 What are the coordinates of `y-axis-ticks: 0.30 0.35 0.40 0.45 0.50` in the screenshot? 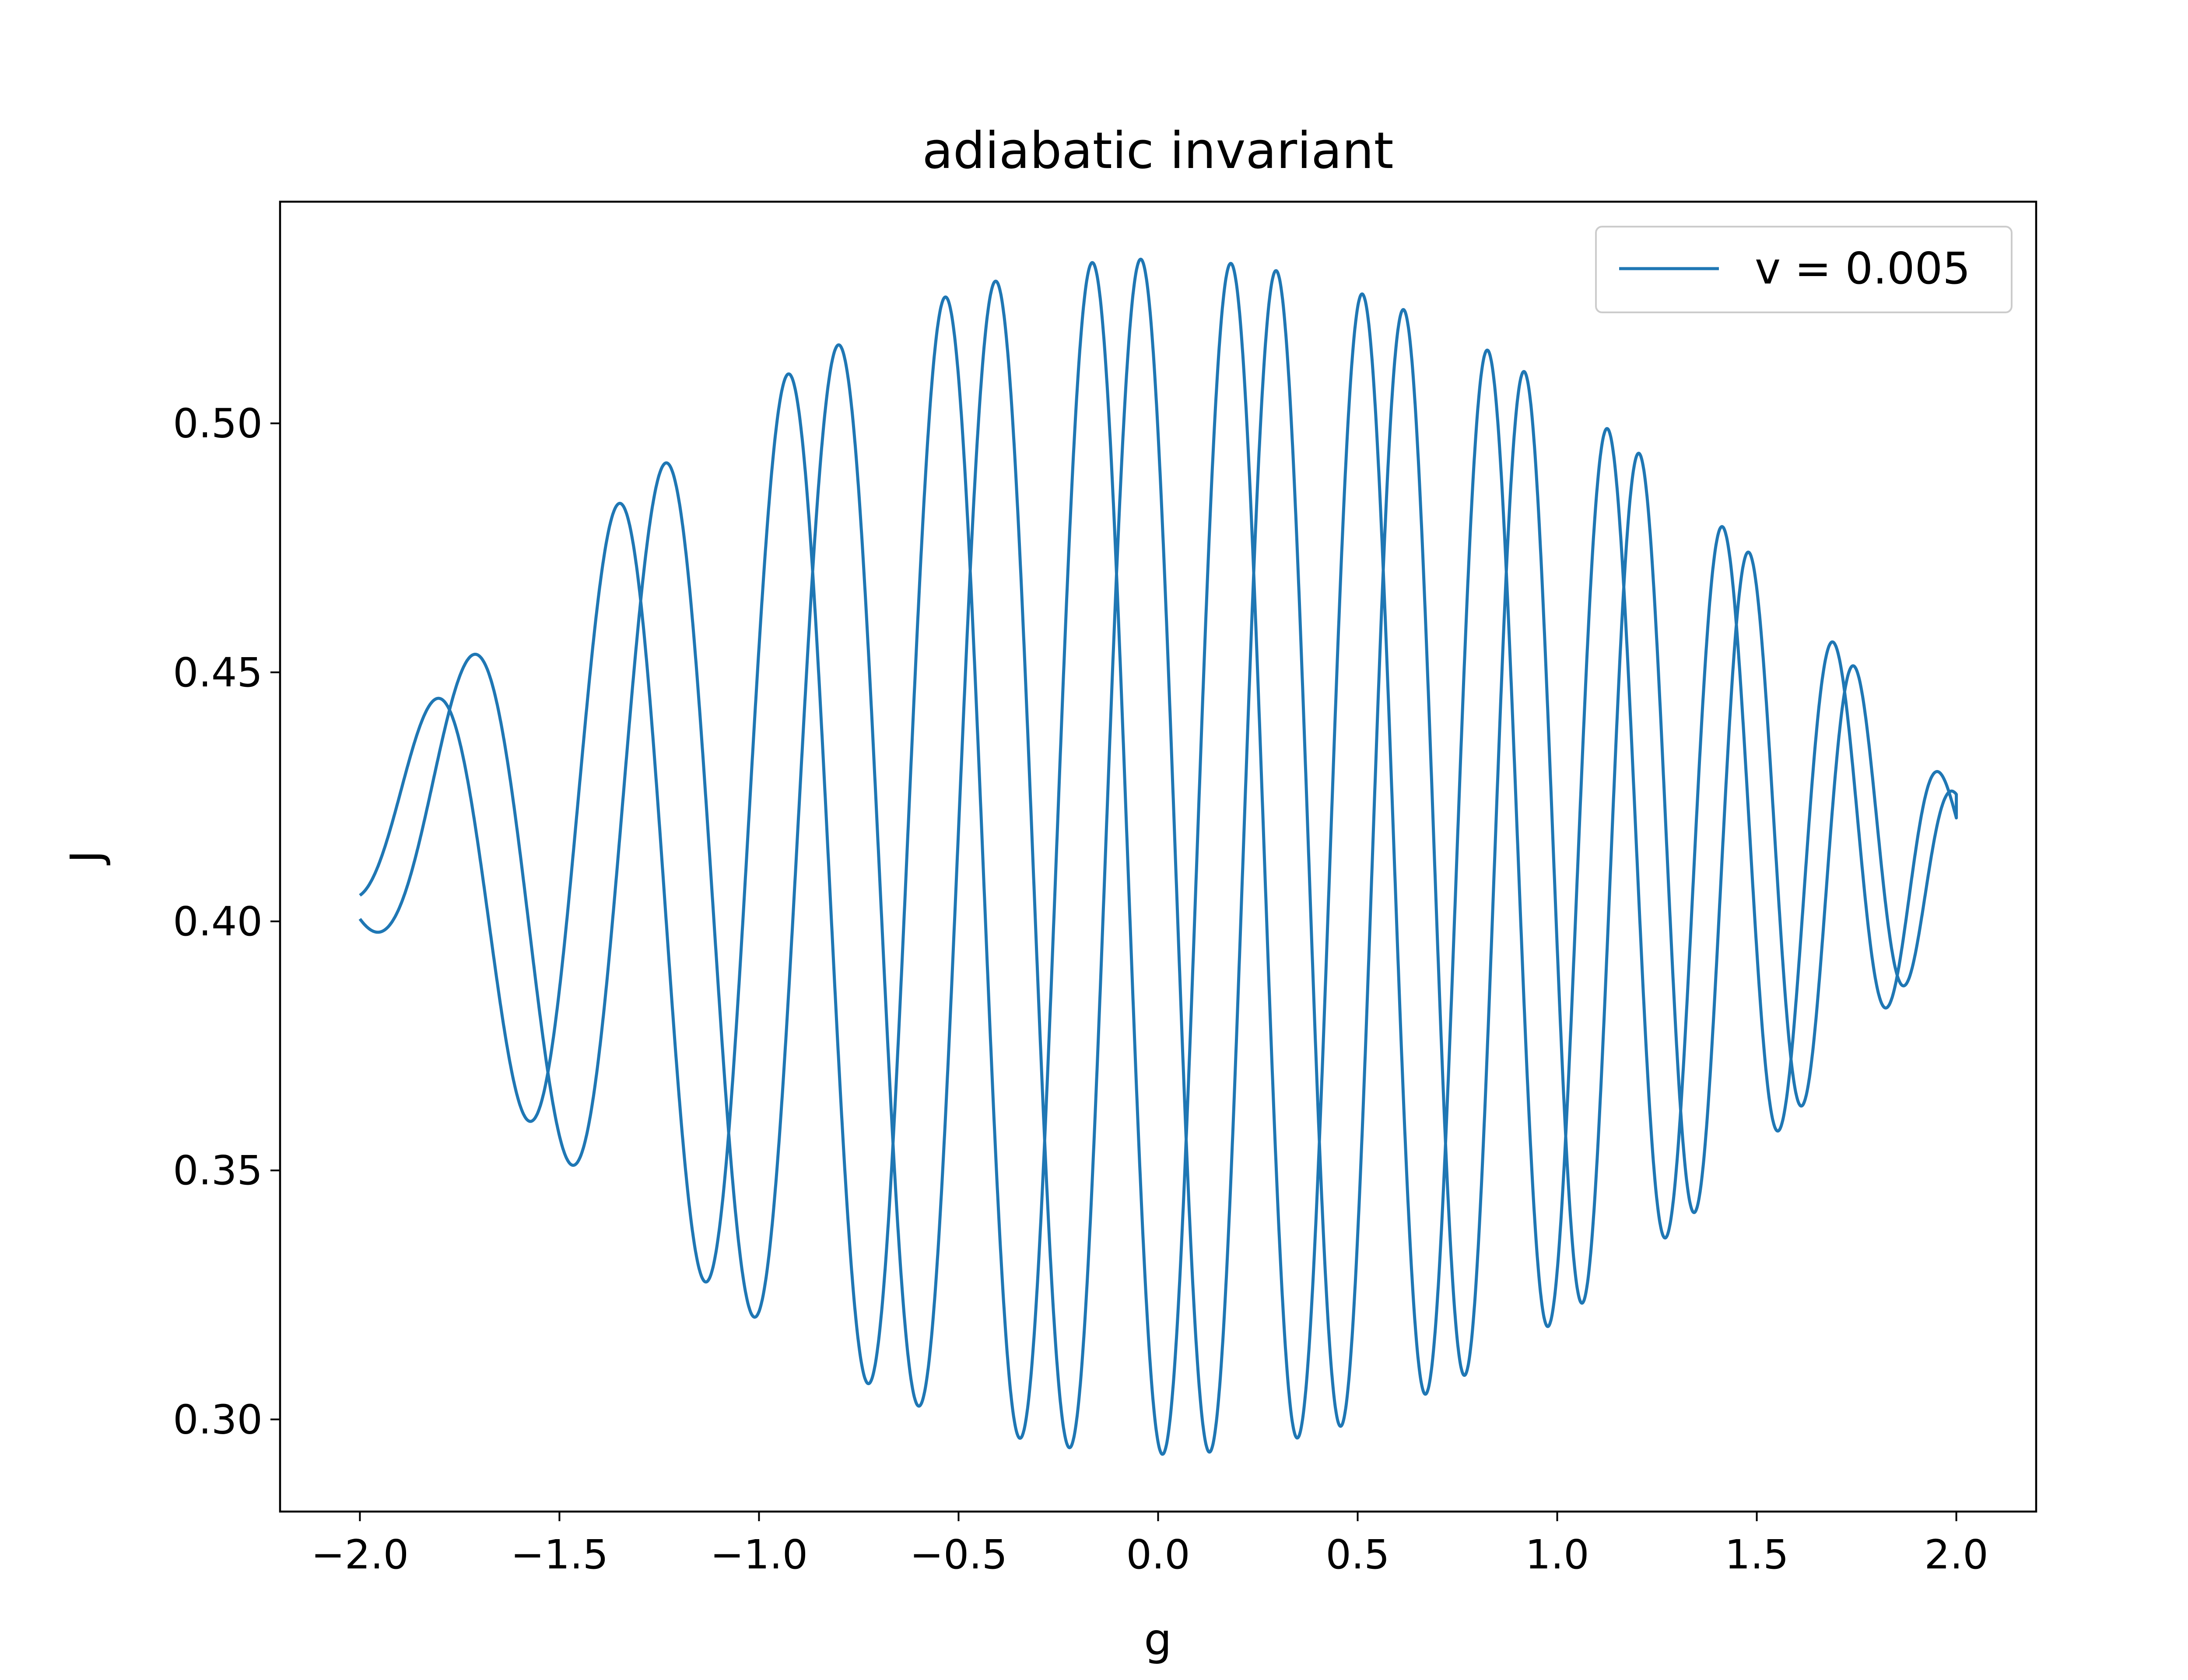 It's located at (226, 921).